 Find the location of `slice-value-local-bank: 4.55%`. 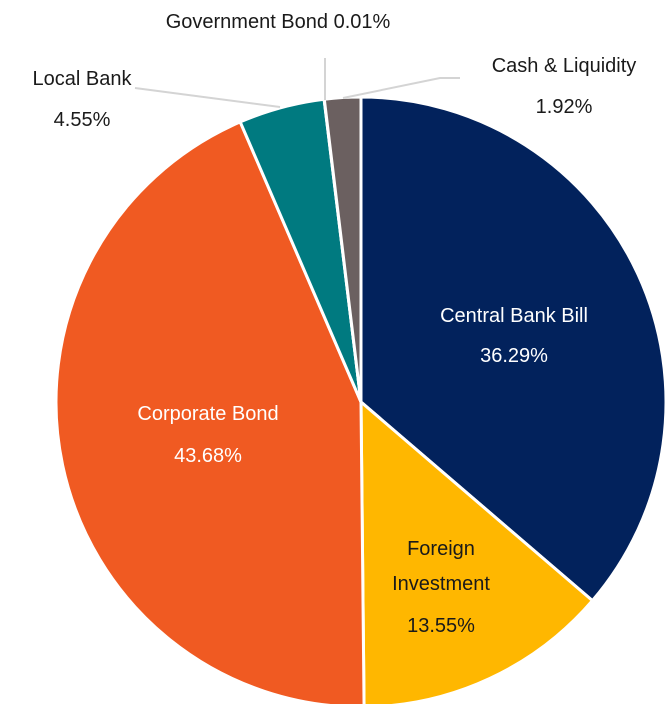

slice-value-local-bank: 4.55% is located at coordinates (82, 120).